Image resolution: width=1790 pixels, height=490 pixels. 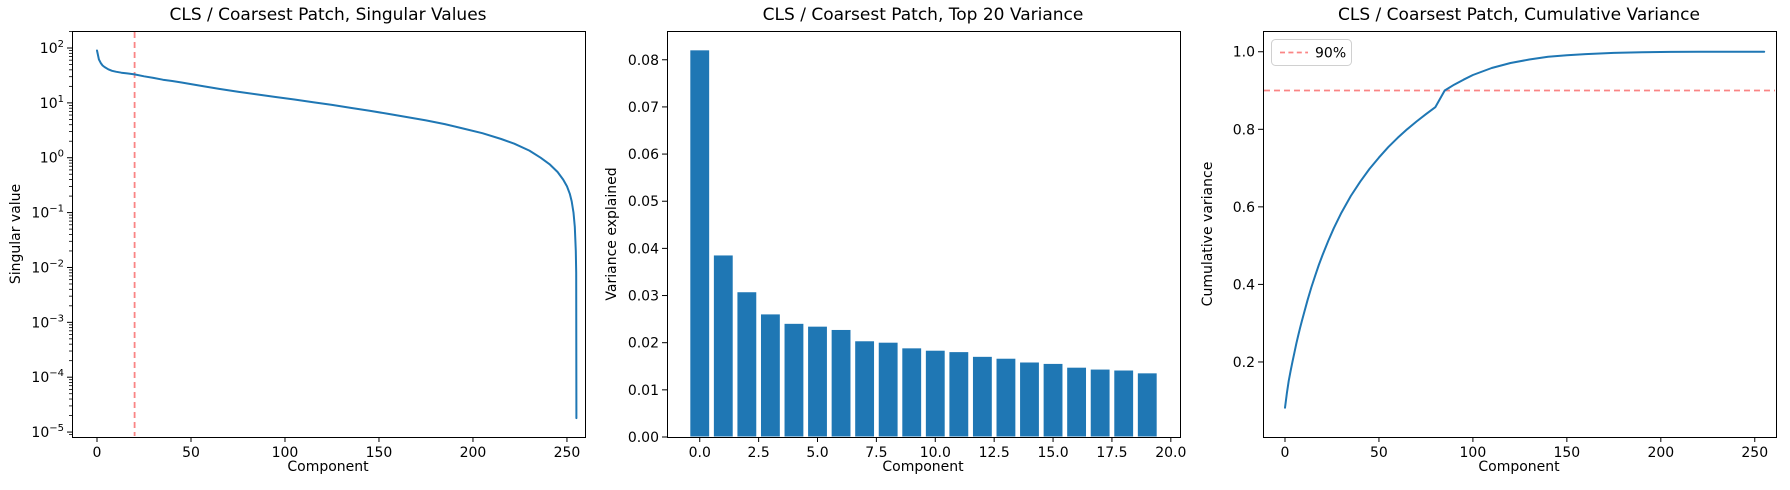 I want to click on svg-text: 15.0, so click(x=1052, y=453).